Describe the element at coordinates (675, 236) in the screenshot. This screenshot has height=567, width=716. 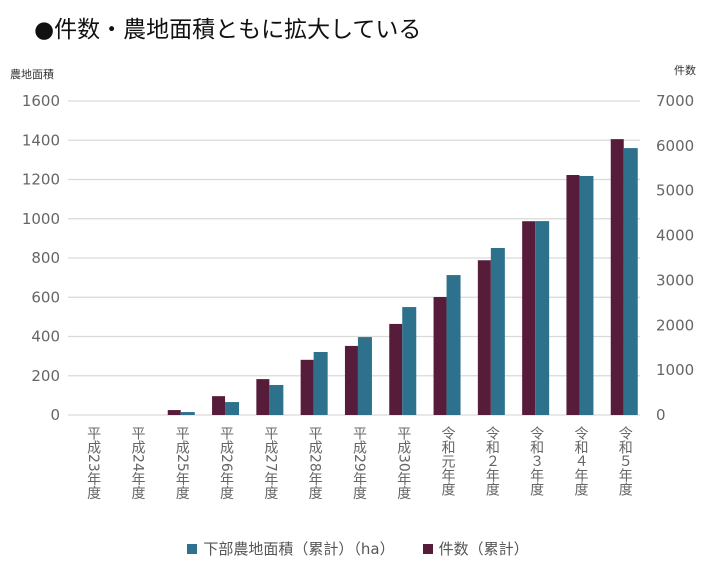
I see `right-tick-label: 4000` at that location.